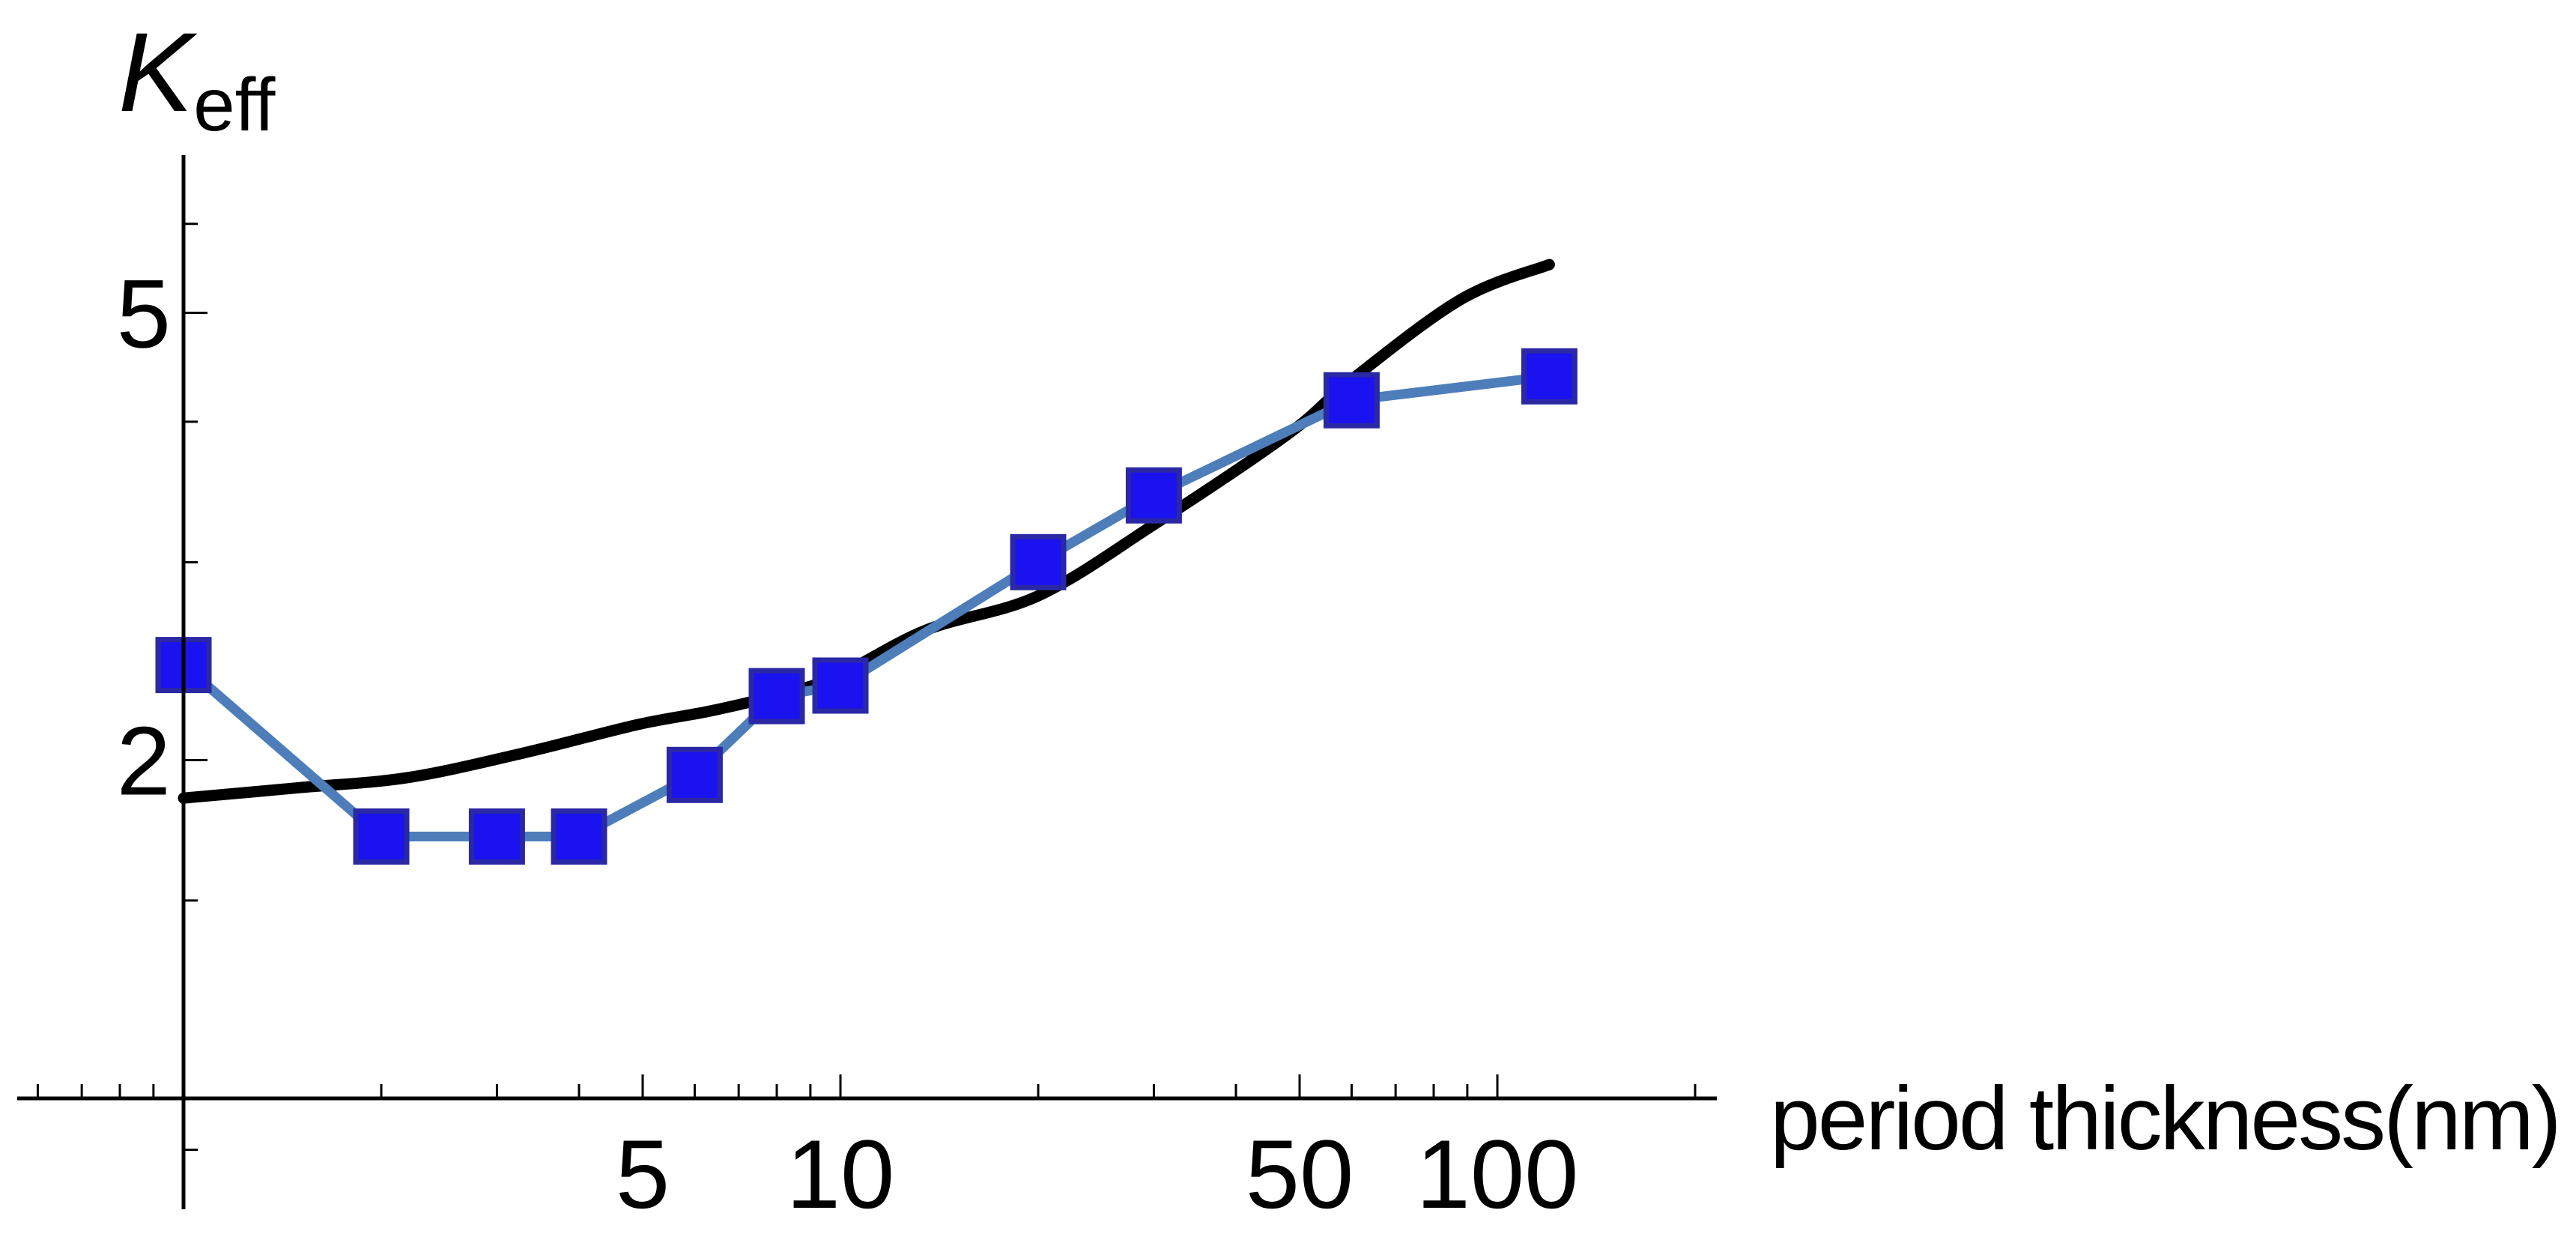 Image resolution: width=2576 pixels, height=1240 pixels. Describe the element at coordinates (1300, 1174) in the screenshot. I see `x-tick-label: 50` at that location.